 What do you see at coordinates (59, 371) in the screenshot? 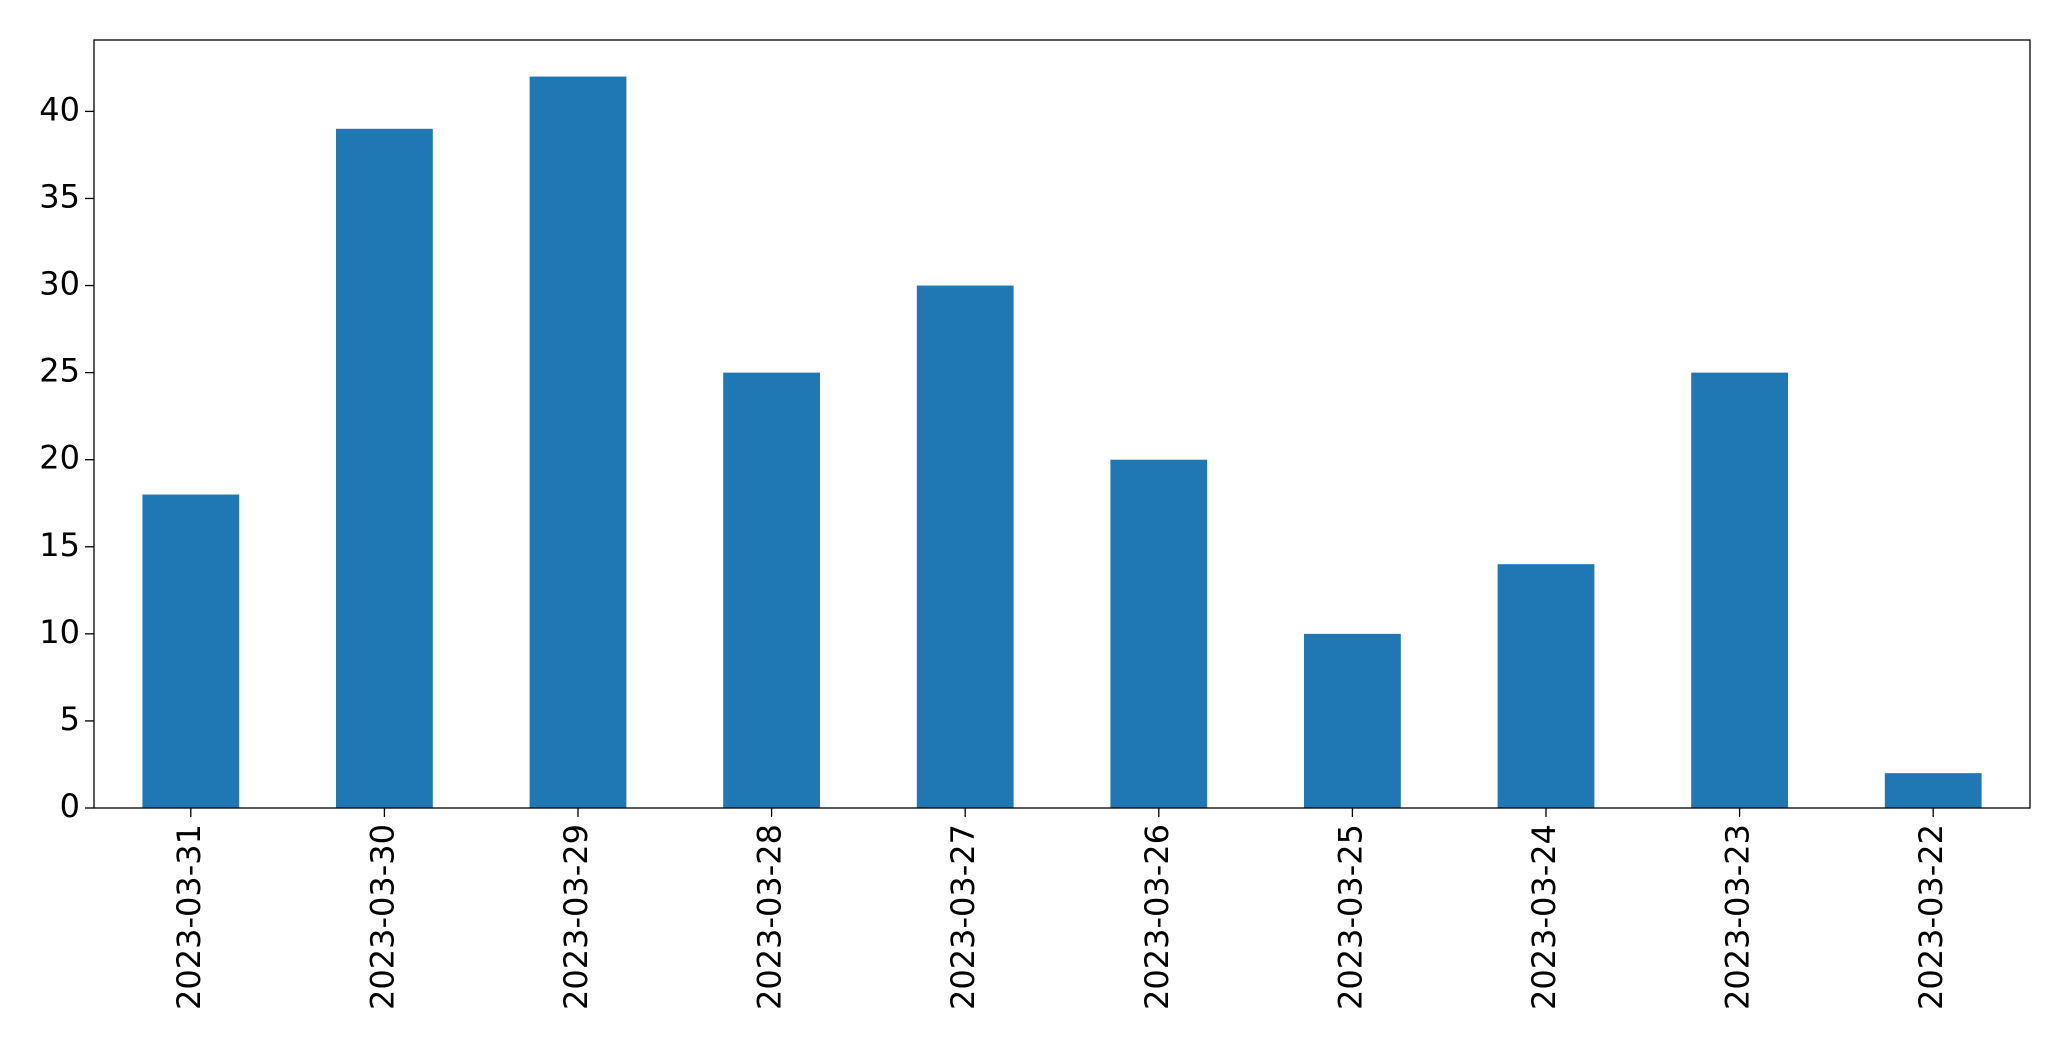
I see `y-tick-label: 25` at bounding box center [59, 371].